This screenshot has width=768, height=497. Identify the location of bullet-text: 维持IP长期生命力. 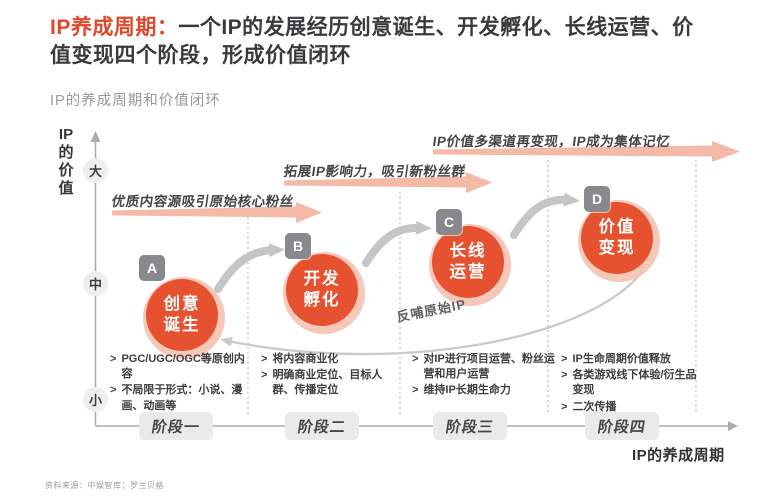
(467, 390).